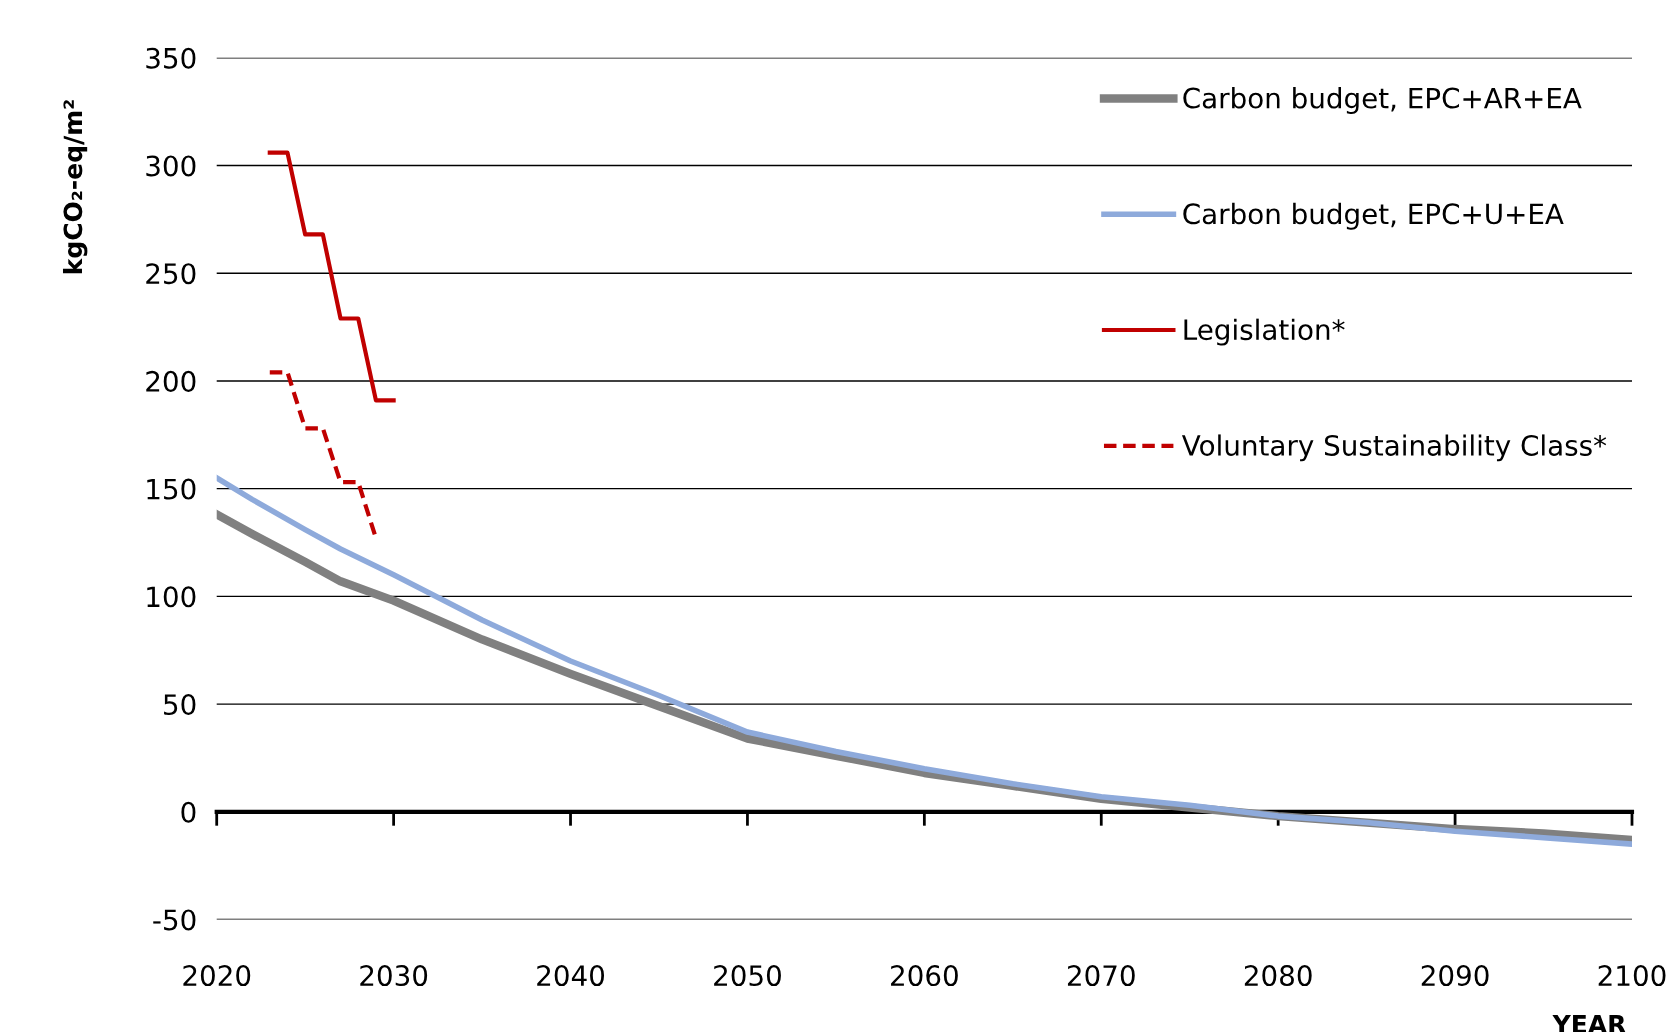 This screenshot has height=1032, width=1667. I want to click on legend-label: Carbon budget, EPC+U+EA, so click(1373, 216).